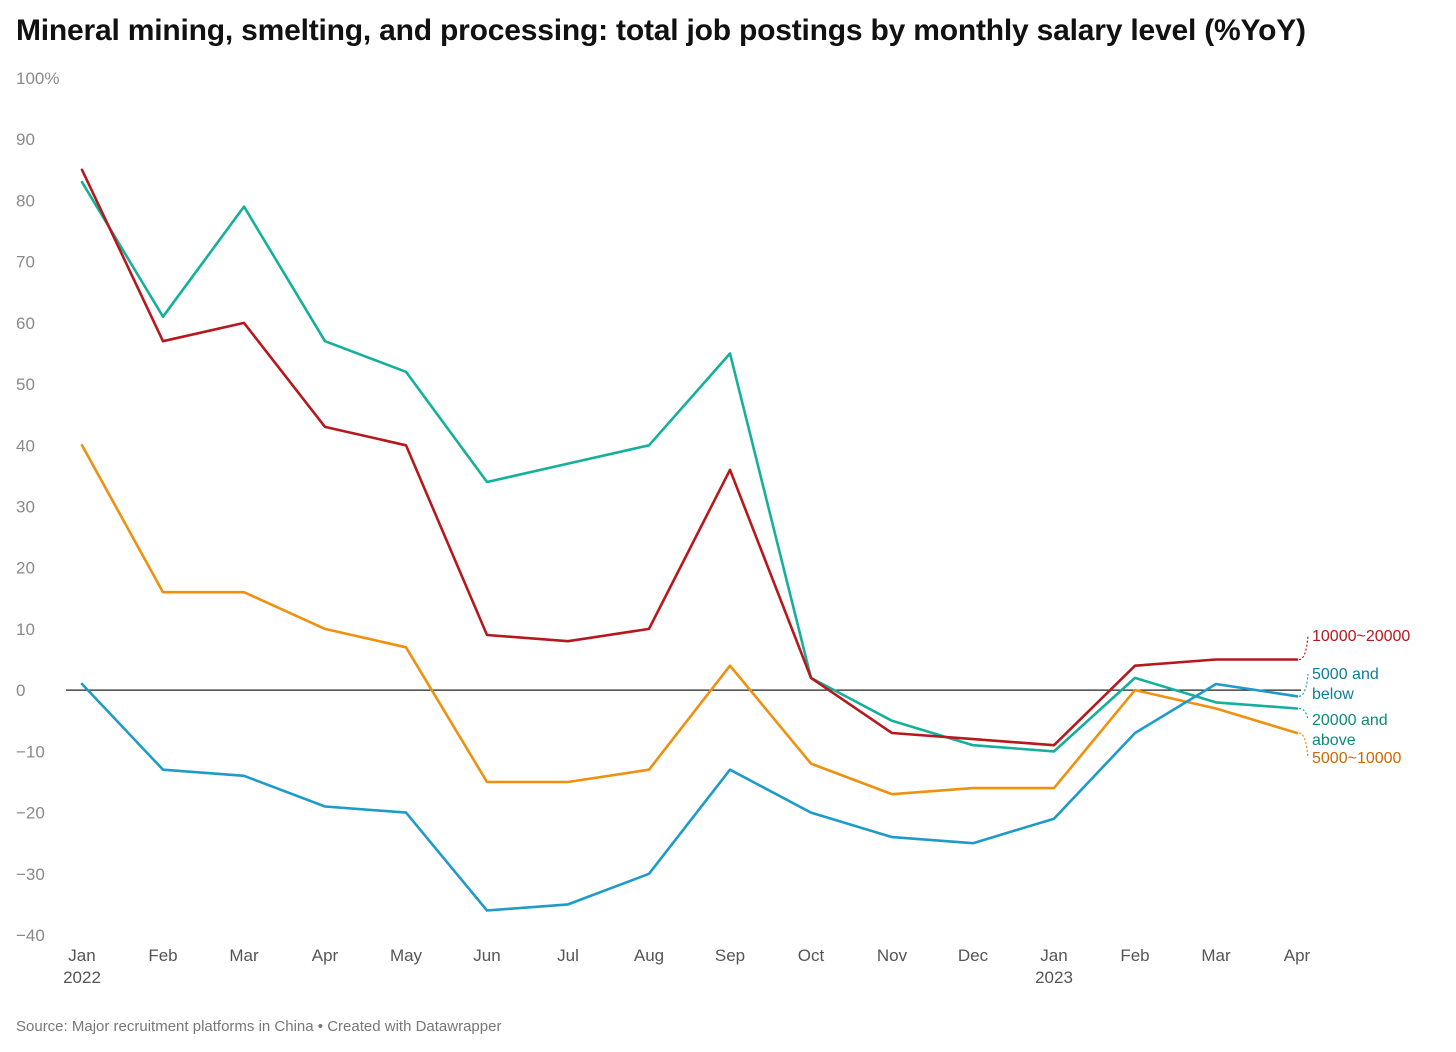 This screenshot has width=1456, height=1052. I want to click on series-label-3: 5000 and, so click(1345, 674).